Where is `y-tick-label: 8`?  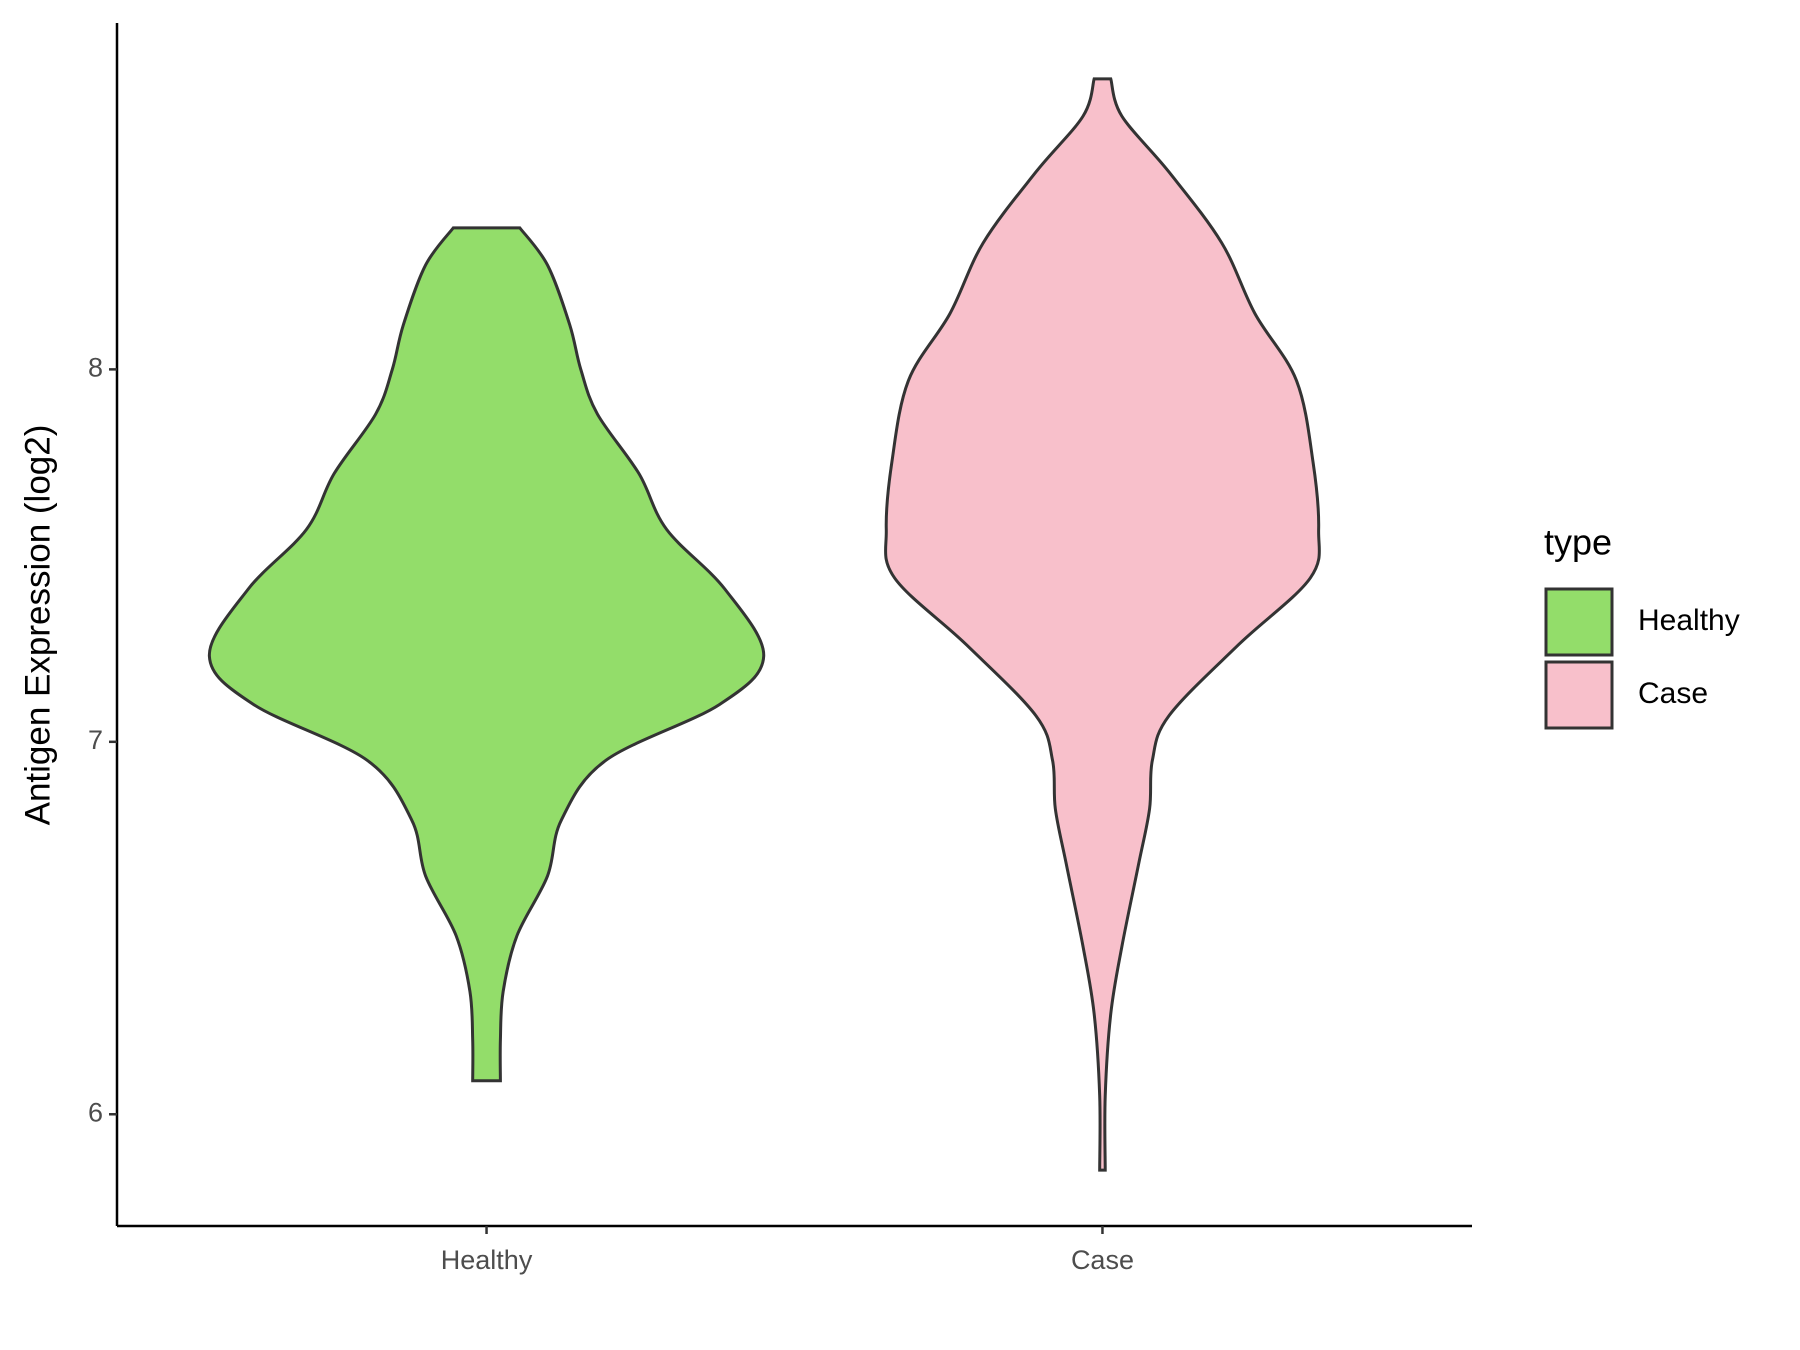 y-tick-label: 8 is located at coordinates (95, 367).